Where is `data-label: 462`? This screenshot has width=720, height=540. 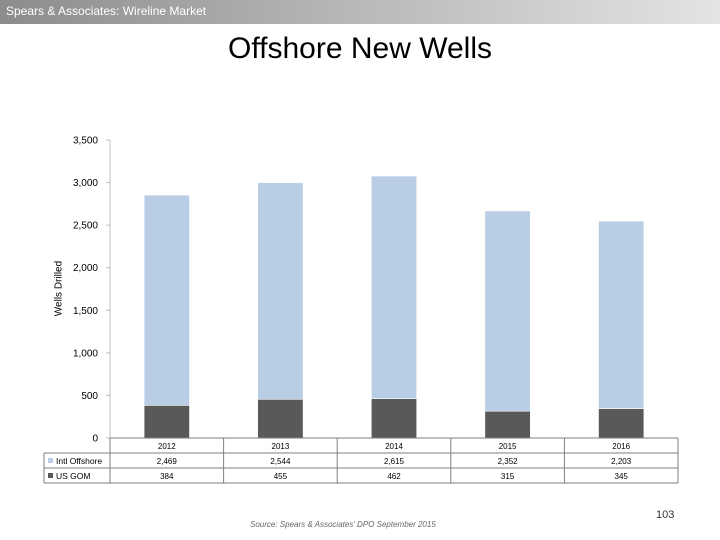
data-label: 462 is located at coordinates (394, 476).